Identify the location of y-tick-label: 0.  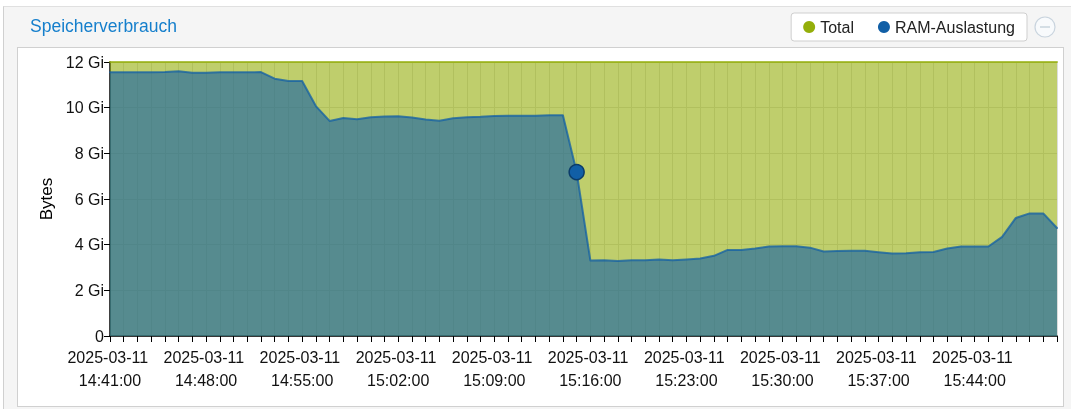
(100, 336).